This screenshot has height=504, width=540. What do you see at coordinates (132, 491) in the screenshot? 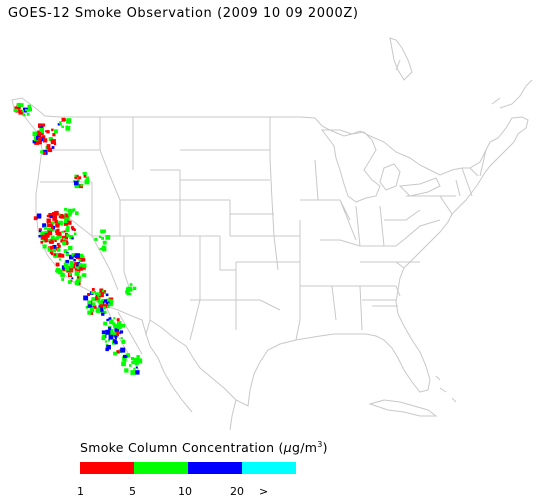
I see `legend-tick-5: 5` at bounding box center [132, 491].